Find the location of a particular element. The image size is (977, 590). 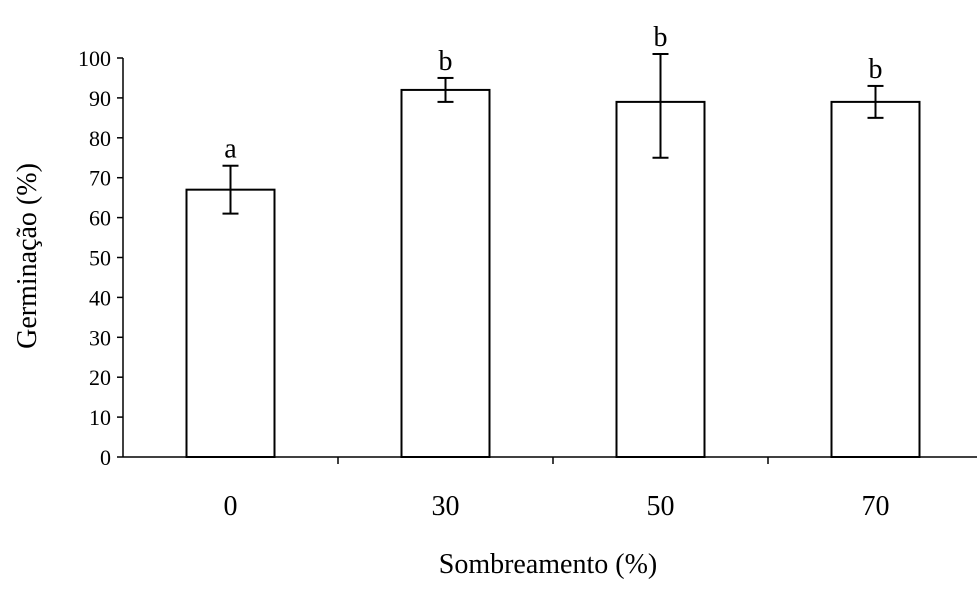

y-tick-label: 50 is located at coordinates (100, 258).